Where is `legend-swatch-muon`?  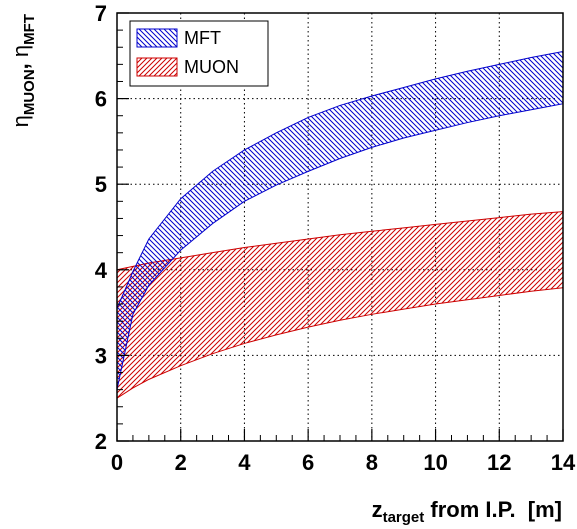
legend-swatch-muon is located at coordinates (157, 67).